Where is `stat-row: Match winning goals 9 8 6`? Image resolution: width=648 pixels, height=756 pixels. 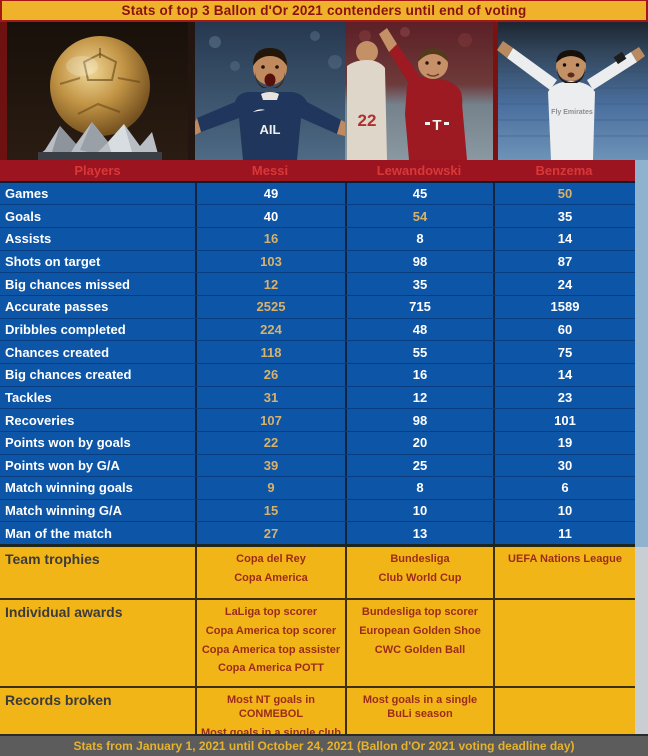
stat-row: Match winning goals 9 8 6 is located at coordinates (317, 487).